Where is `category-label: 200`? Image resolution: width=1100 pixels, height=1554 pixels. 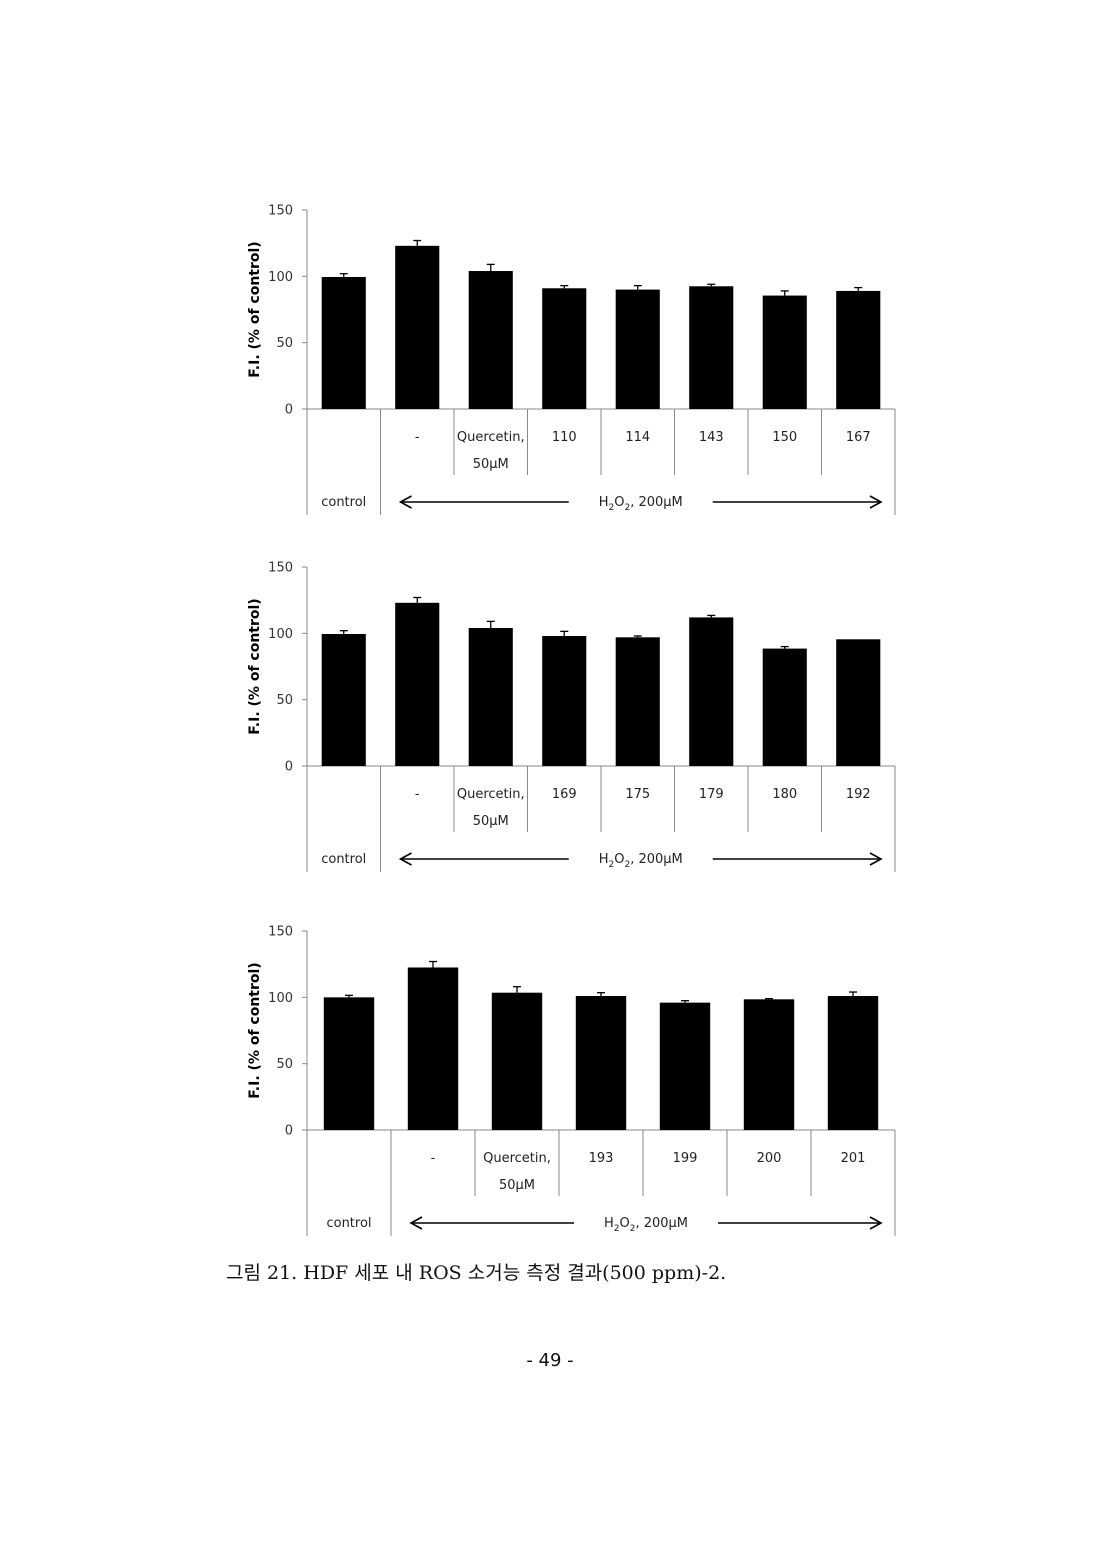 category-label: 200 is located at coordinates (769, 1158).